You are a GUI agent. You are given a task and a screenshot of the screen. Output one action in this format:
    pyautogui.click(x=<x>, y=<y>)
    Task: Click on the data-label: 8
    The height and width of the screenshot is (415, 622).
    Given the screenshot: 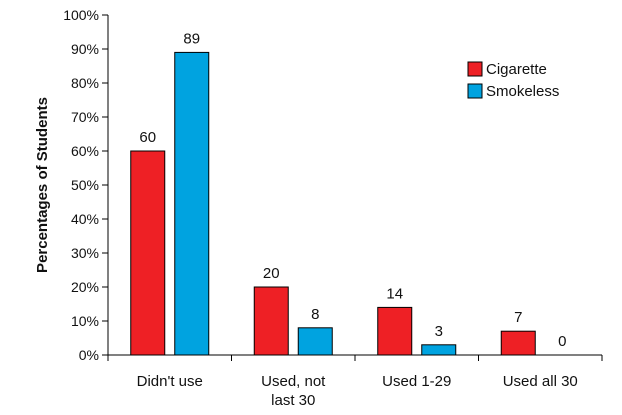 What is the action you would take?
    pyautogui.click(x=315, y=314)
    